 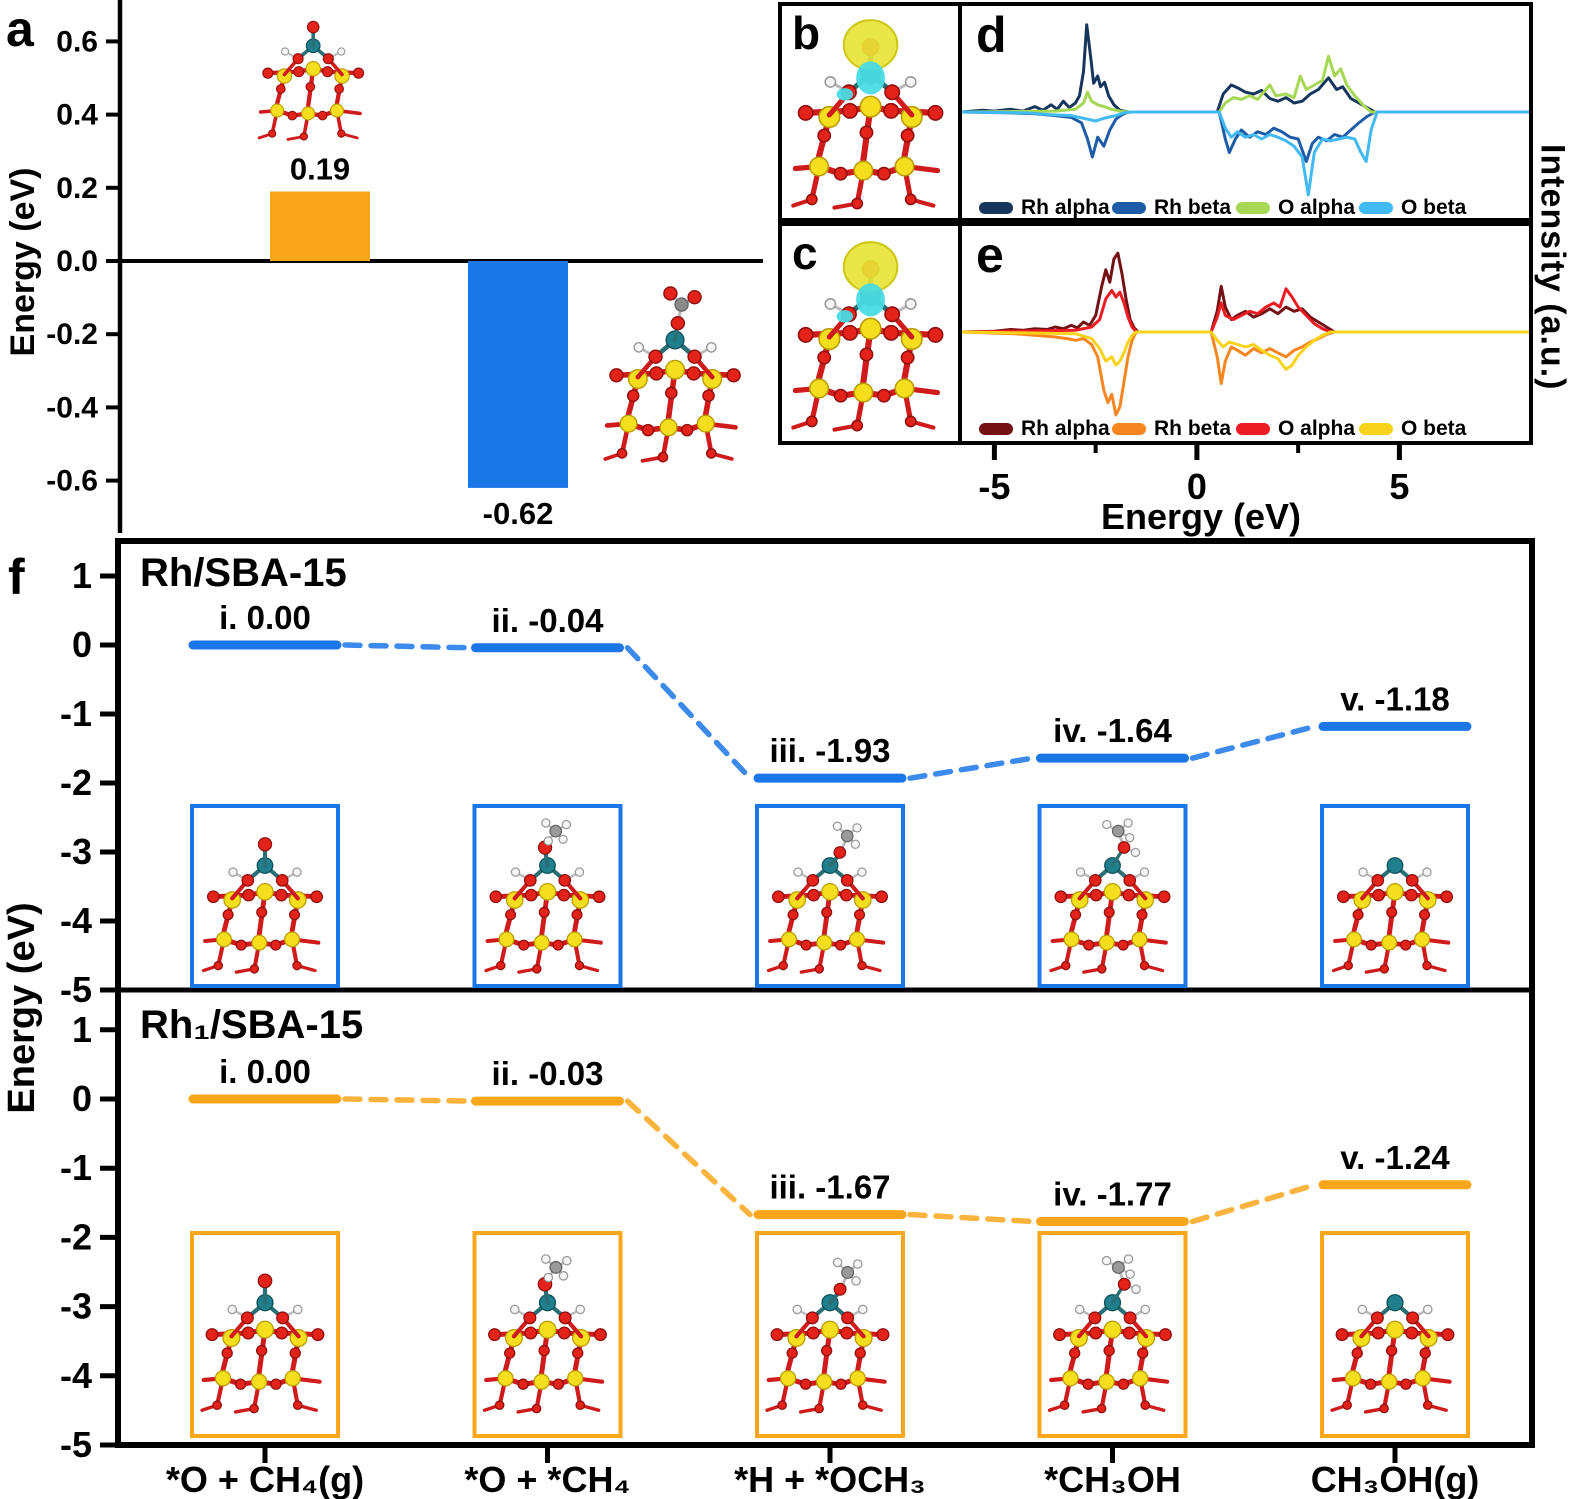 I want to click on y-tick-label: -0.2, so click(x=72, y=334).